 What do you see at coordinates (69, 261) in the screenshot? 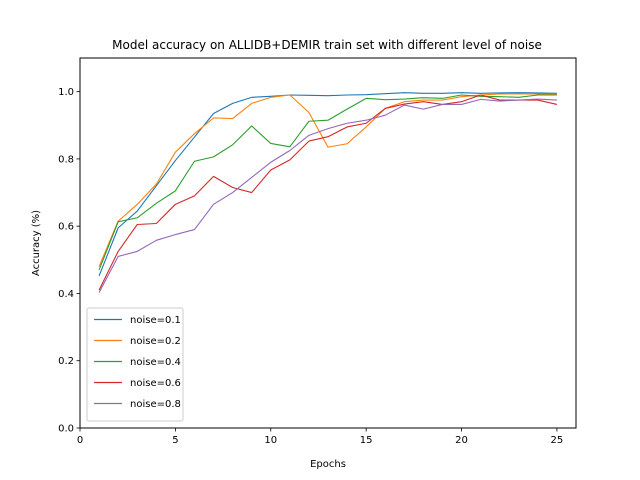
I see `y-axis-ticks: 0.0 0.2 0.4 0.6 0.8 1.0` at bounding box center [69, 261].